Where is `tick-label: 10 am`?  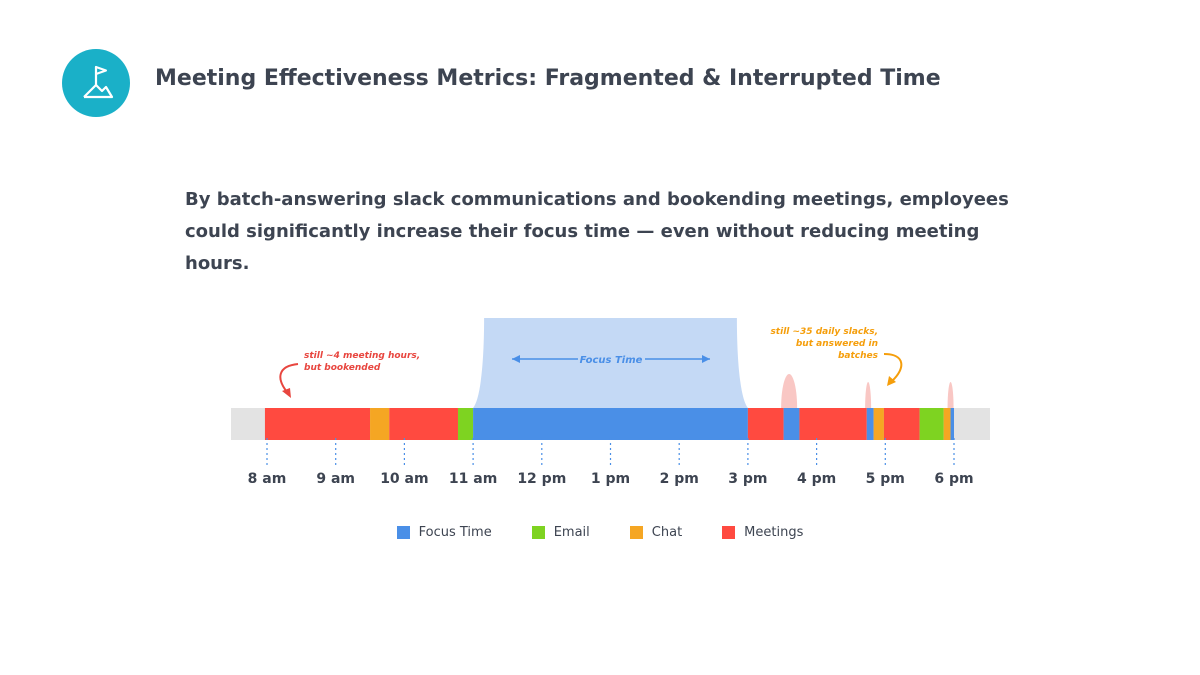
tick-label: 10 am is located at coordinates (404, 479).